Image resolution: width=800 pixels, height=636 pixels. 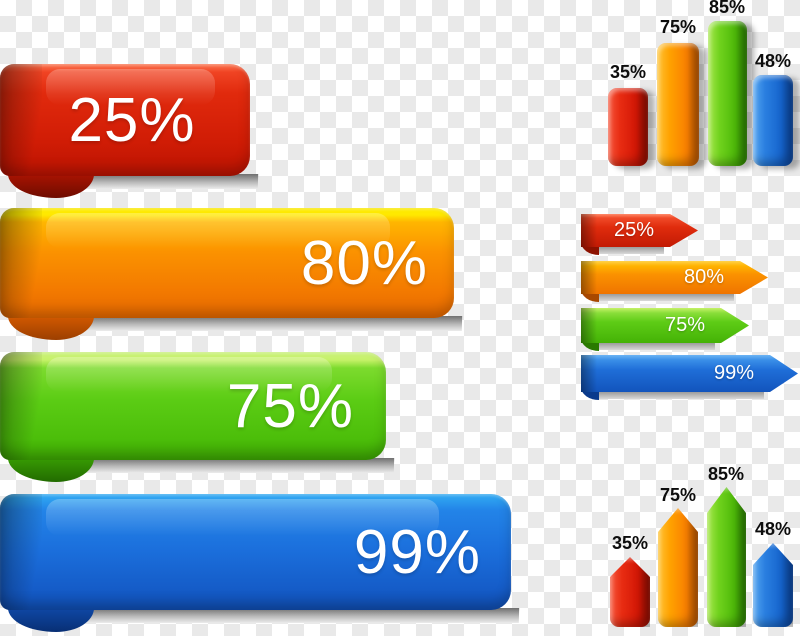 What do you see at coordinates (630, 592) in the screenshot?
I see `arrow-bar-red` at bounding box center [630, 592].